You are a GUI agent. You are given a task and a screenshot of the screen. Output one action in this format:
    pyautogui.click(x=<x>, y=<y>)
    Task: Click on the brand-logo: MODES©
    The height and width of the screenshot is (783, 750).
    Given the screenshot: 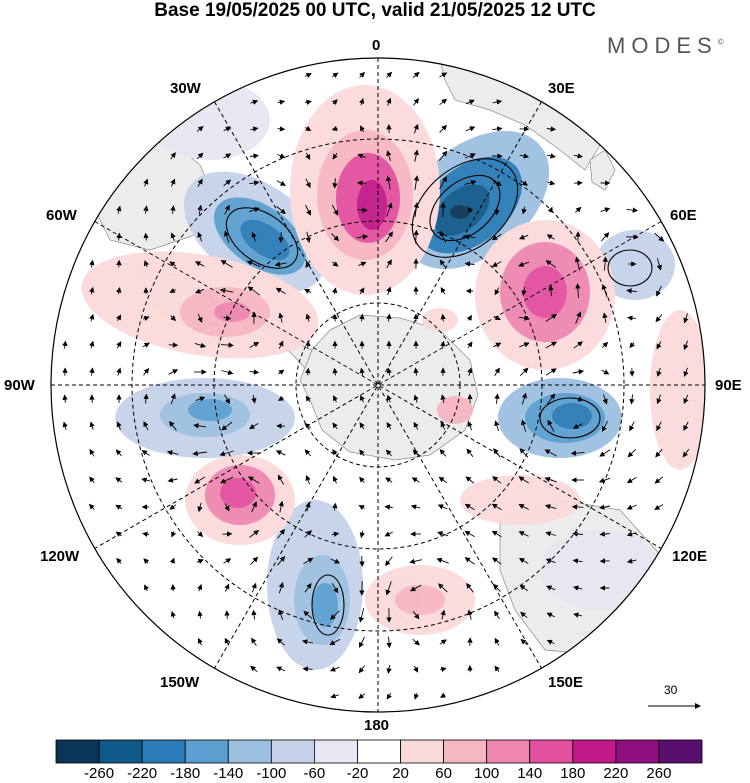 What is the action you would take?
    pyautogui.click(x=665, y=46)
    